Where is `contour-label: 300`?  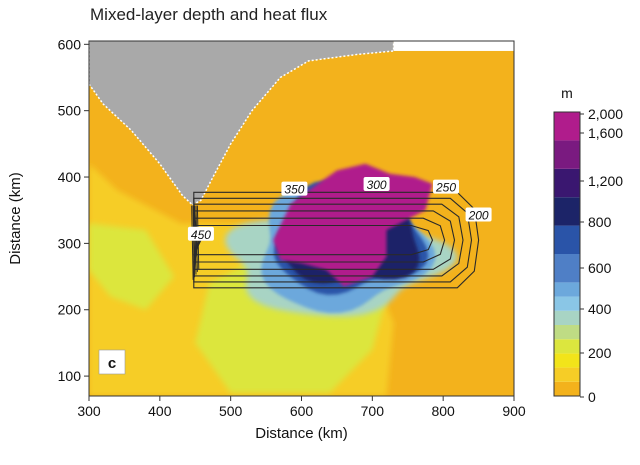
contour-label: 300 is located at coordinates (377, 185).